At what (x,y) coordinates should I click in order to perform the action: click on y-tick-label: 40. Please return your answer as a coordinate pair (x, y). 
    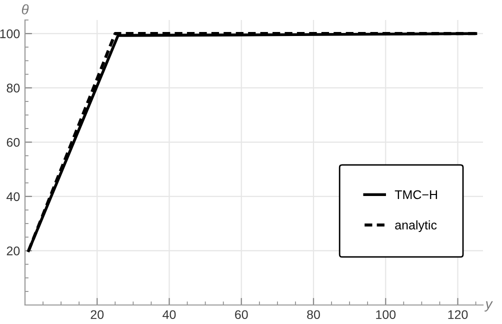
    Looking at the image, I should click on (13, 197).